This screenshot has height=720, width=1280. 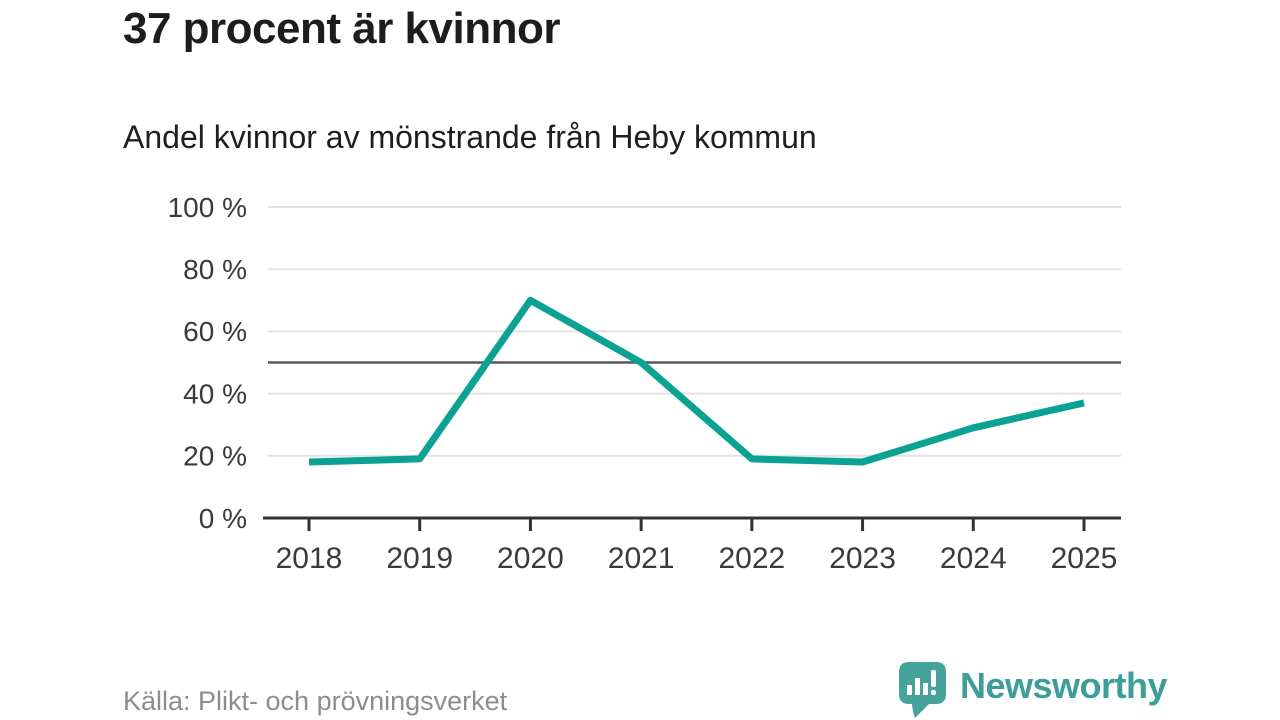 What do you see at coordinates (641, 558) in the screenshot?
I see `x-tick-label: 2021` at bounding box center [641, 558].